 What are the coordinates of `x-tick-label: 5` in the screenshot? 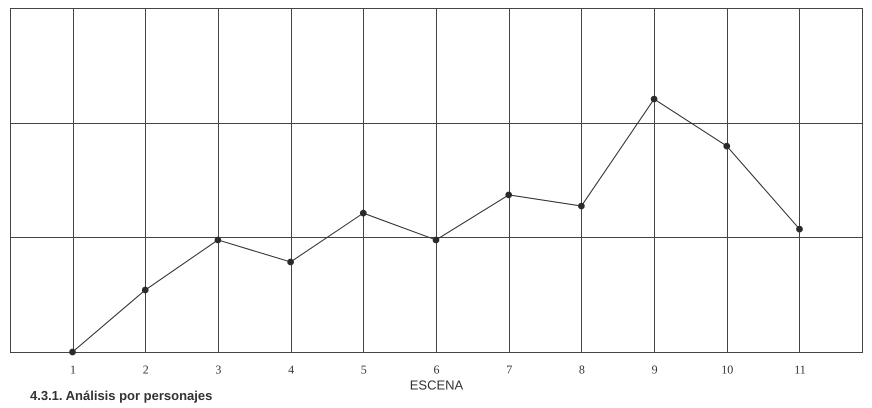 It's located at (363, 369).